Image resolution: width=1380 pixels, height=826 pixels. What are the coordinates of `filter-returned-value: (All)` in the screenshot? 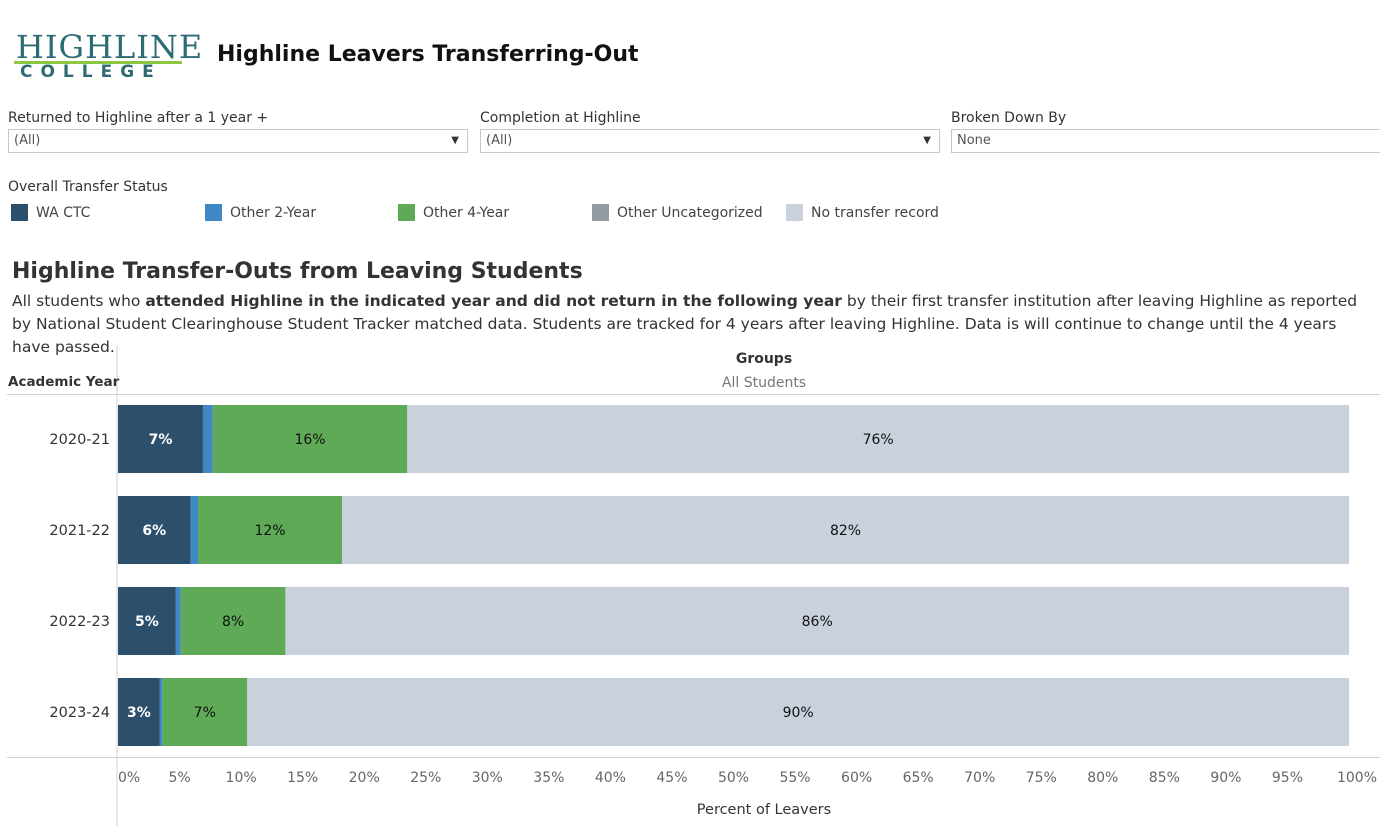 It's located at (27, 140).